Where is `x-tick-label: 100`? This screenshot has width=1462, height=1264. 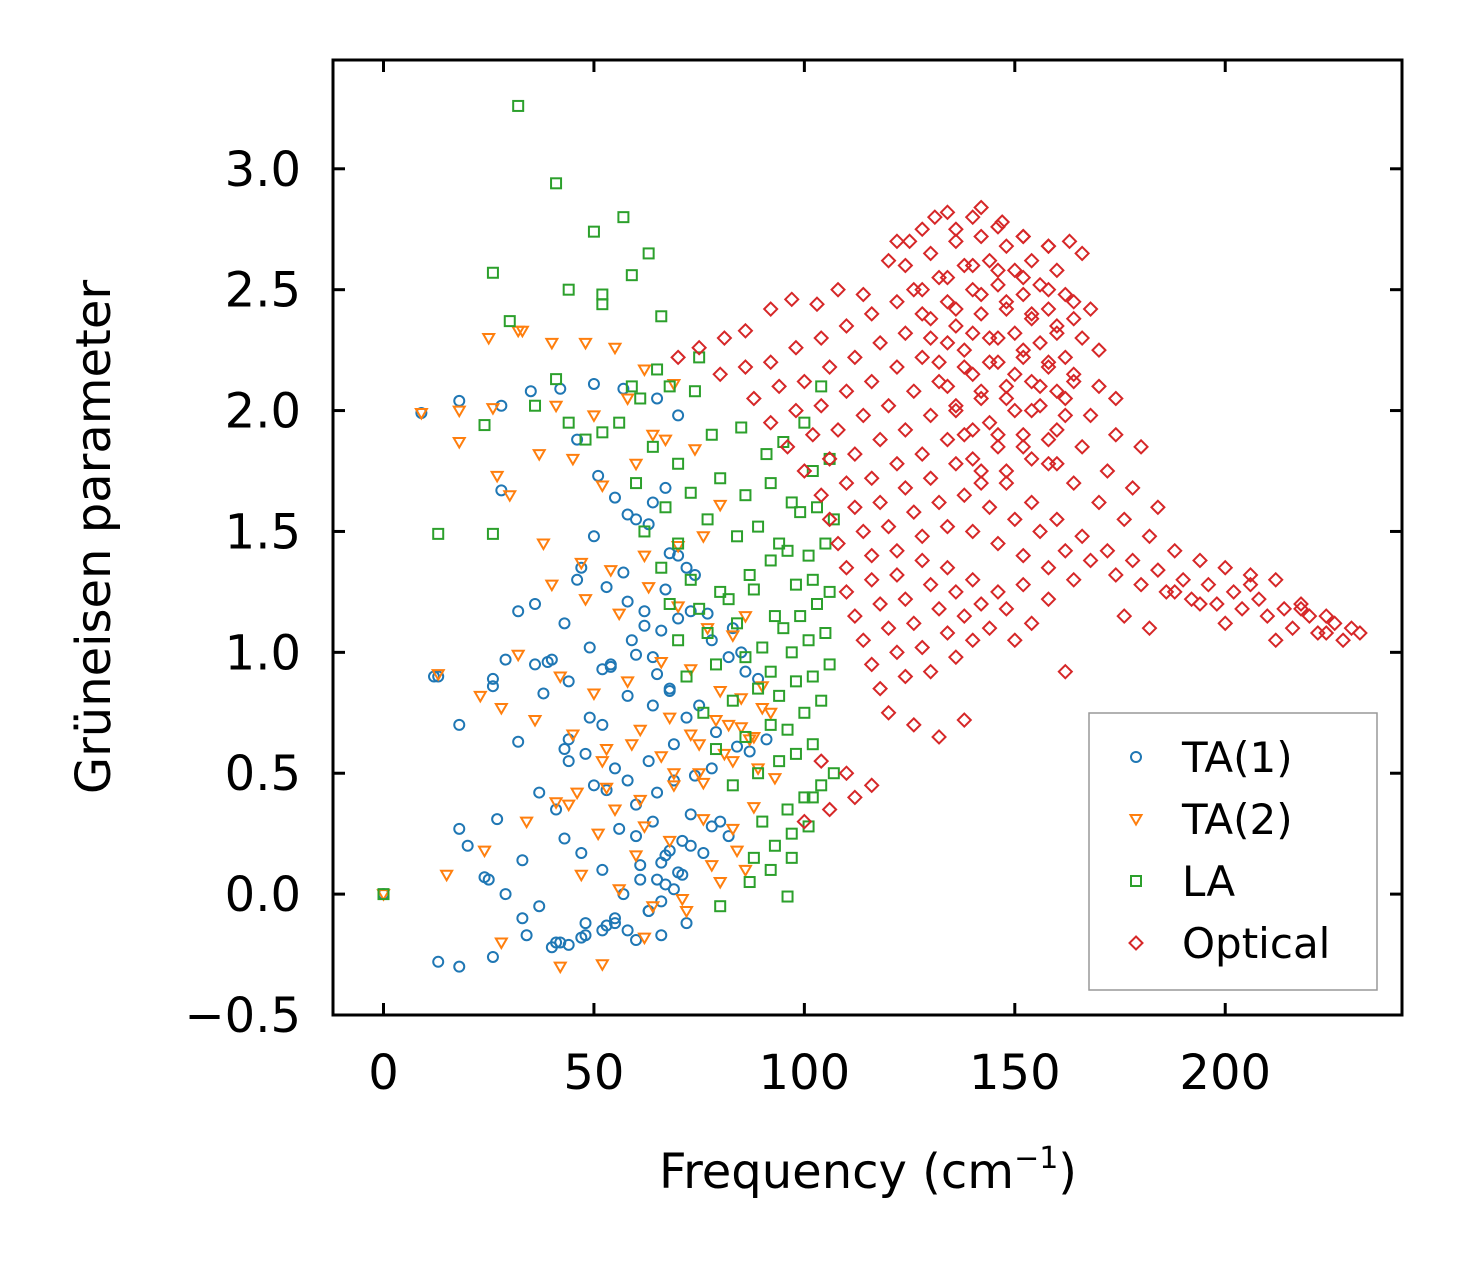
x-tick-label: 100 is located at coordinates (805, 1073).